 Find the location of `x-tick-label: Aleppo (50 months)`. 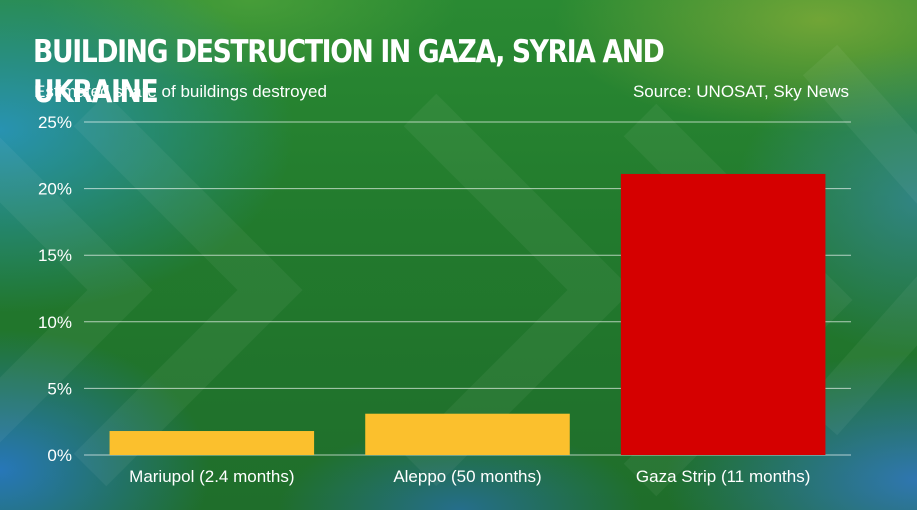

x-tick-label: Aleppo (50 months) is located at coordinates (467, 476).